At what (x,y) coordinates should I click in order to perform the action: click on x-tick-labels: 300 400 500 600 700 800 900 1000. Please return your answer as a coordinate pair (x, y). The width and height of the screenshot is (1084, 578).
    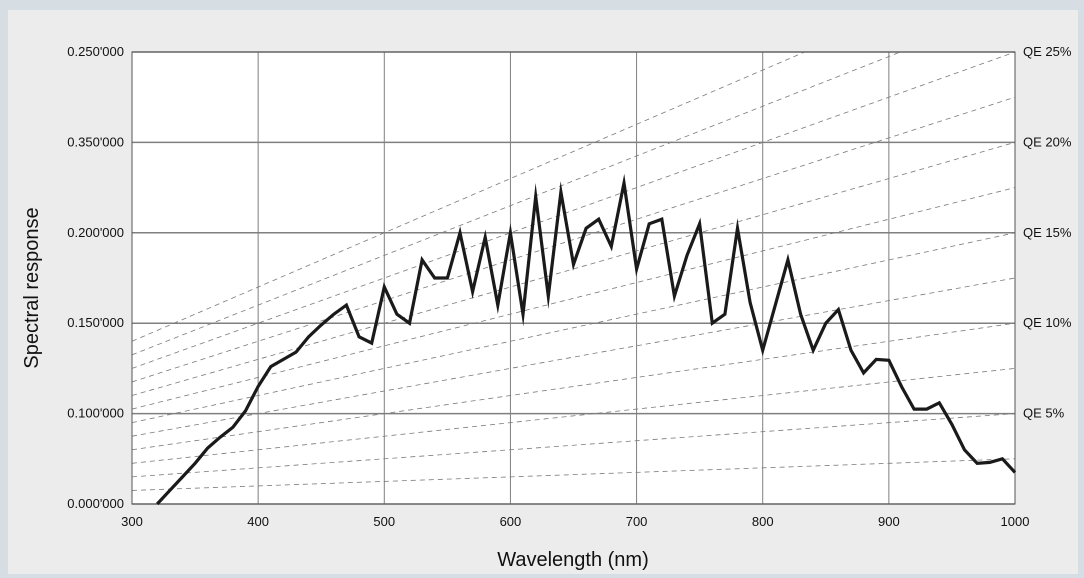
    Looking at the image, I should click on (575, 521).